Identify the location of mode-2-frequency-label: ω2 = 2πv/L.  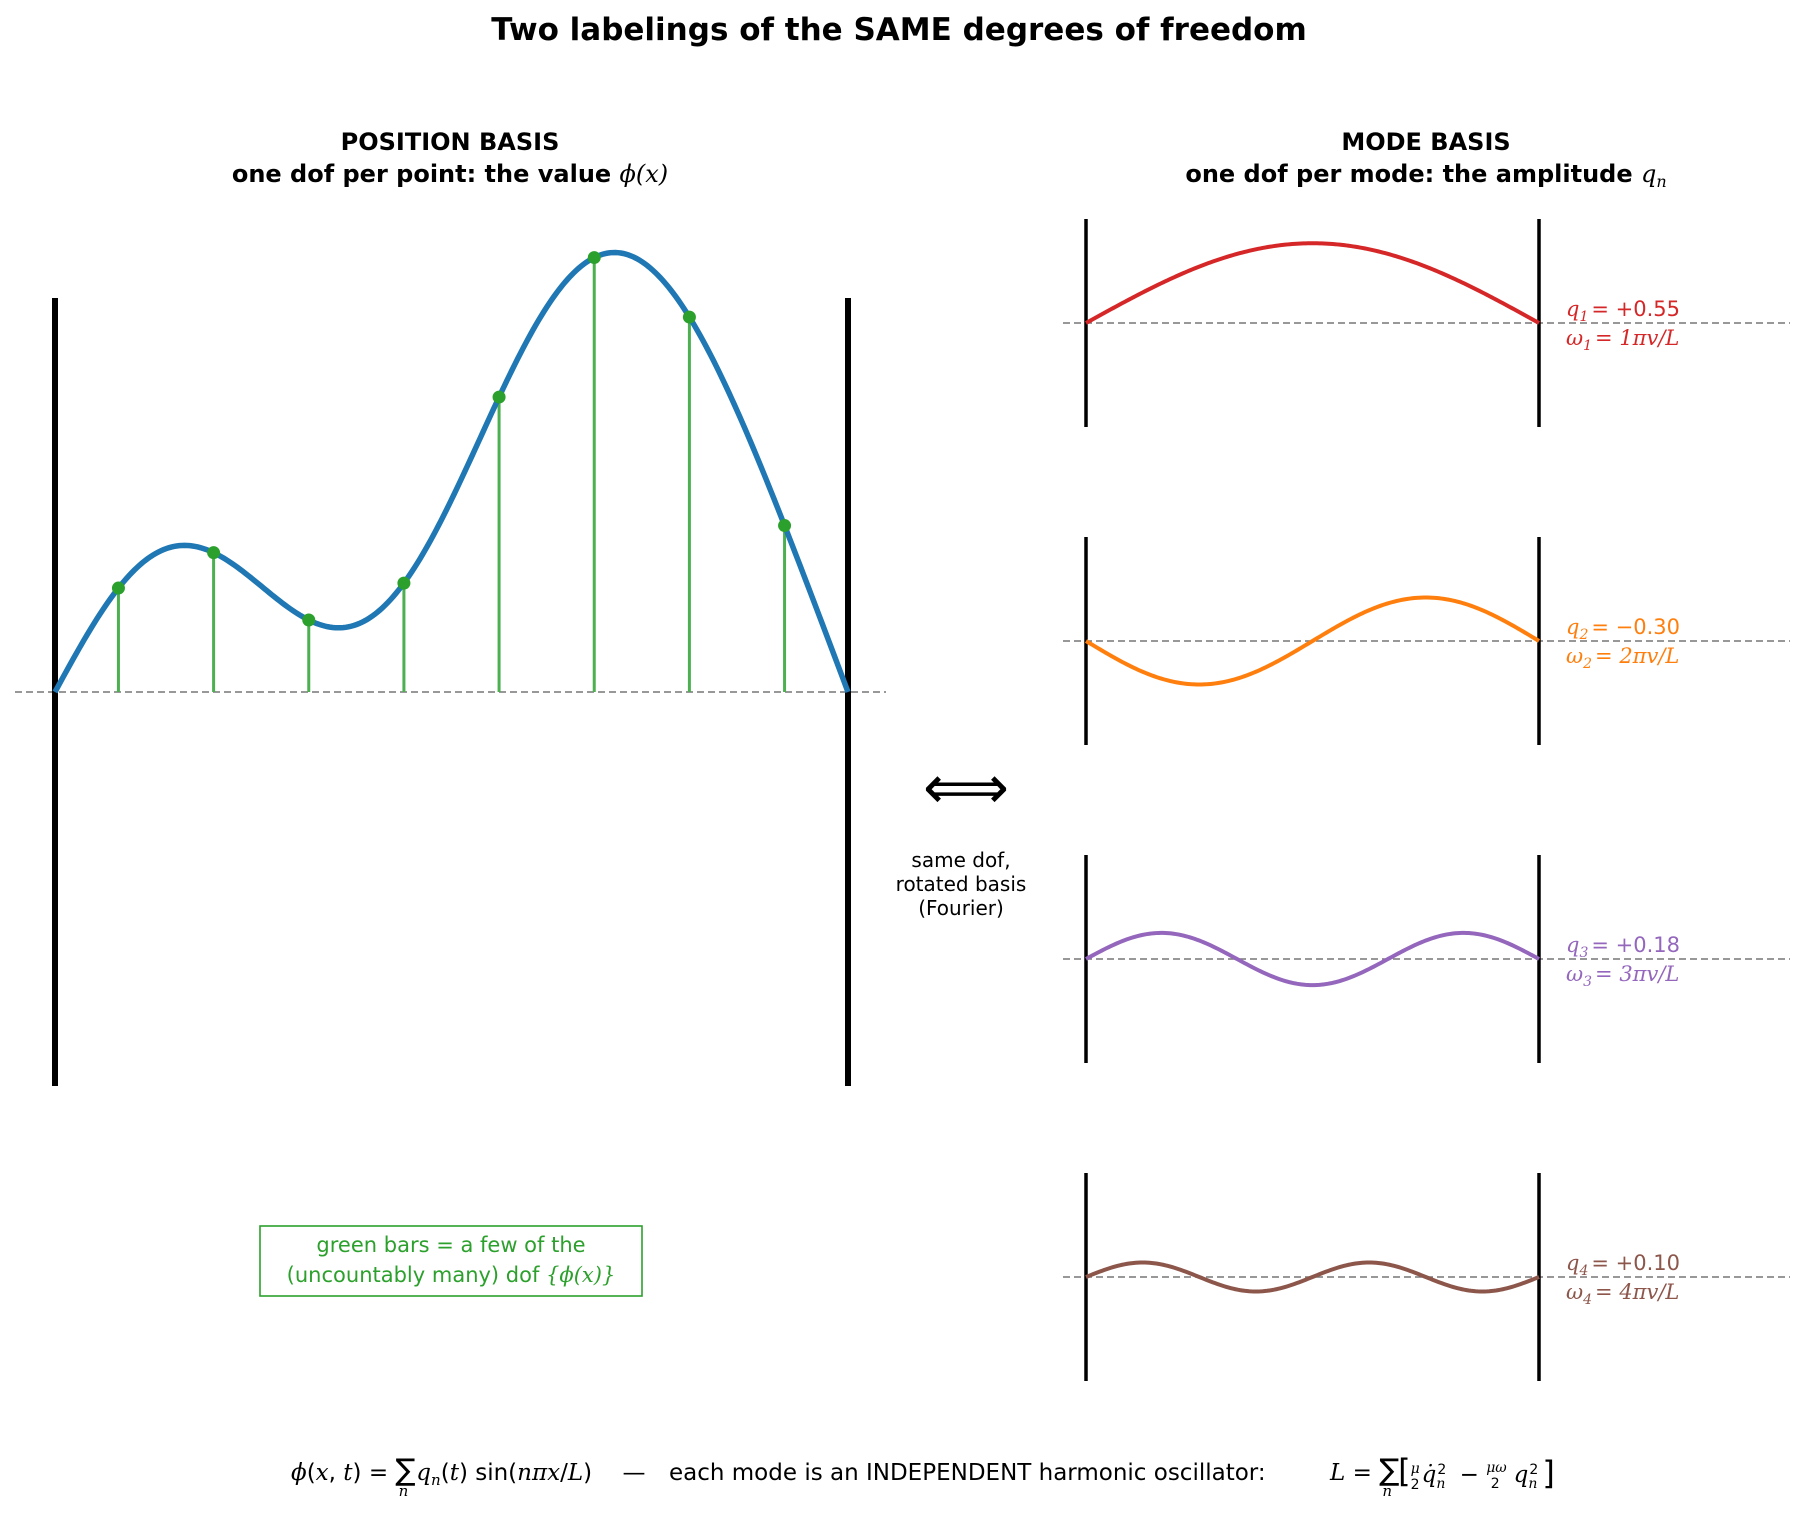
(1622, 658).